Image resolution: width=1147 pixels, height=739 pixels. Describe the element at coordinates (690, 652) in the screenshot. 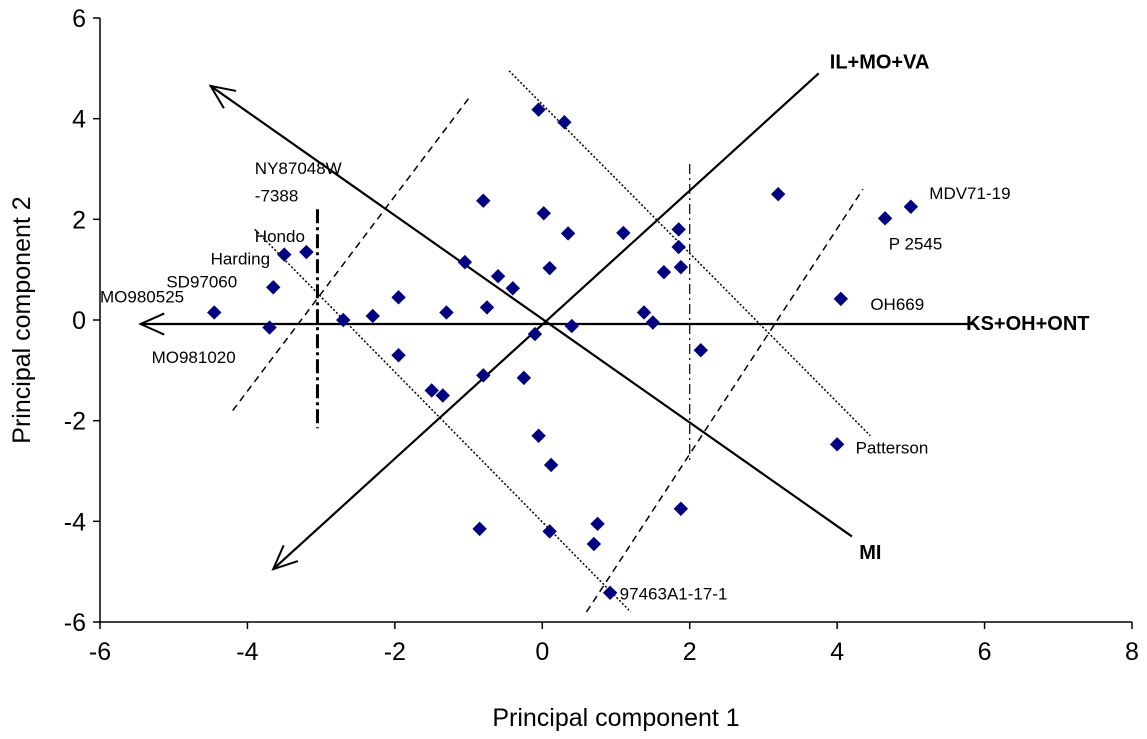

I see `x-tick-label: 2` at that location.